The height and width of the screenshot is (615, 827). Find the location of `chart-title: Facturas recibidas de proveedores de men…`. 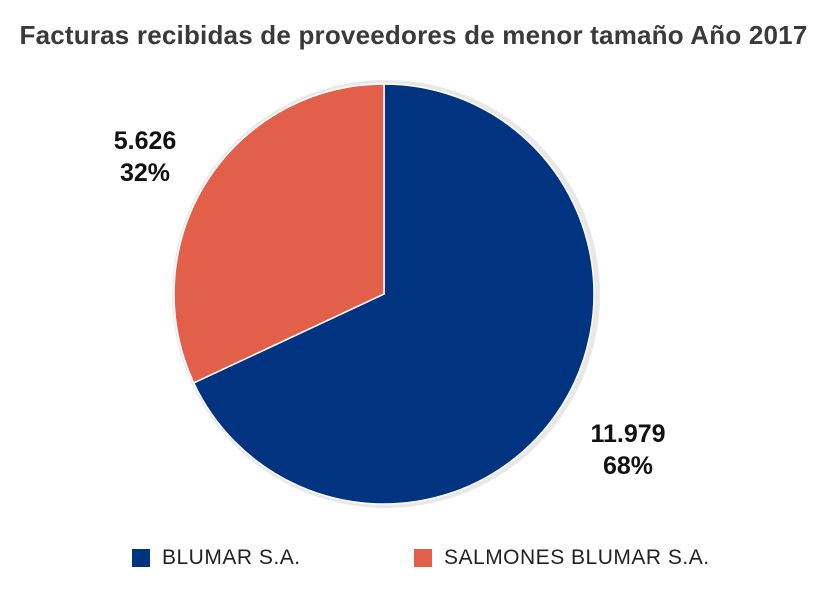

chart-title: Facturas recibidas de proveedores de men… is located at coordinates (413, 35).